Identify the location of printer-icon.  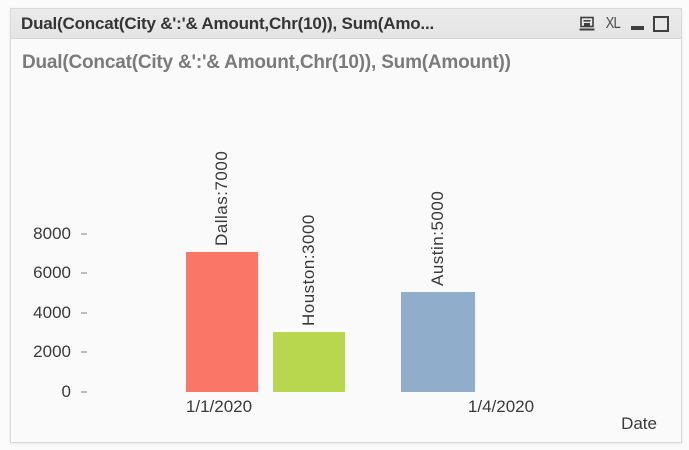
(587, 24).